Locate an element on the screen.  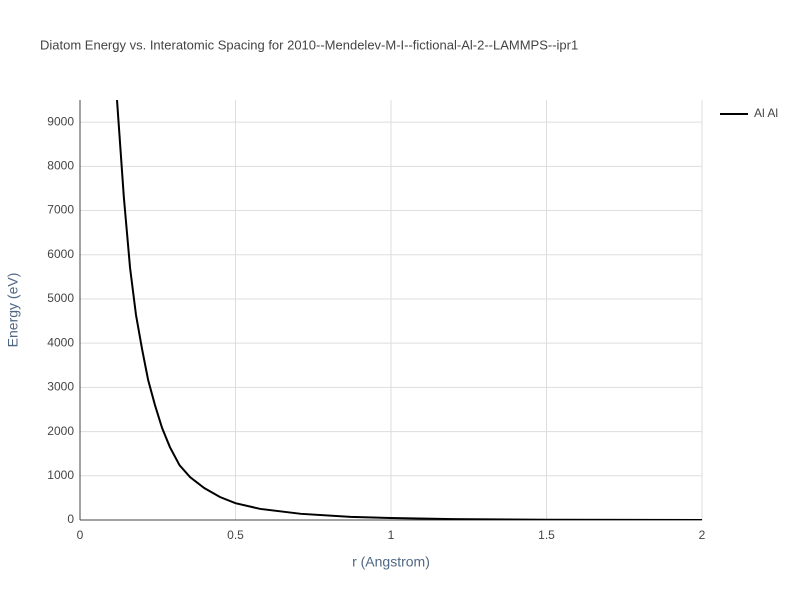
x-tick-label: 1.5 is located at coordinates (546, 535).